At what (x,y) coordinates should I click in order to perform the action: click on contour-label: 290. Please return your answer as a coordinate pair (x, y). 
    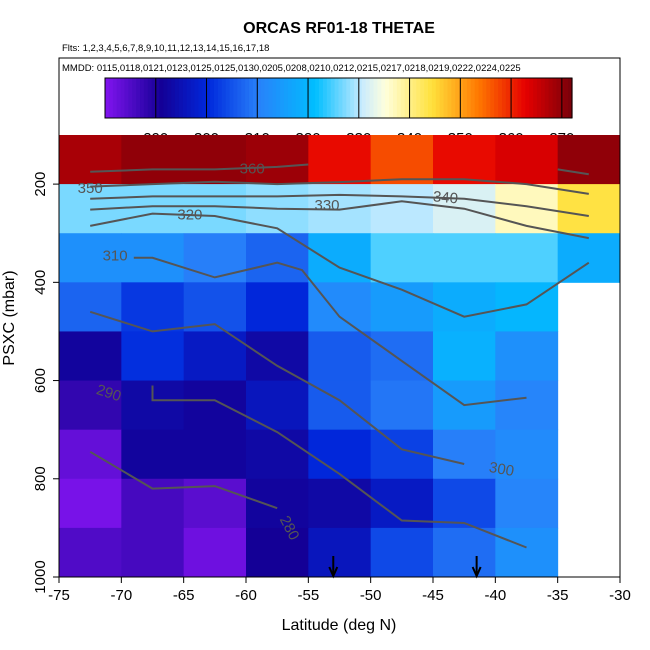
    Looking at the image, I should click on (108, 393).